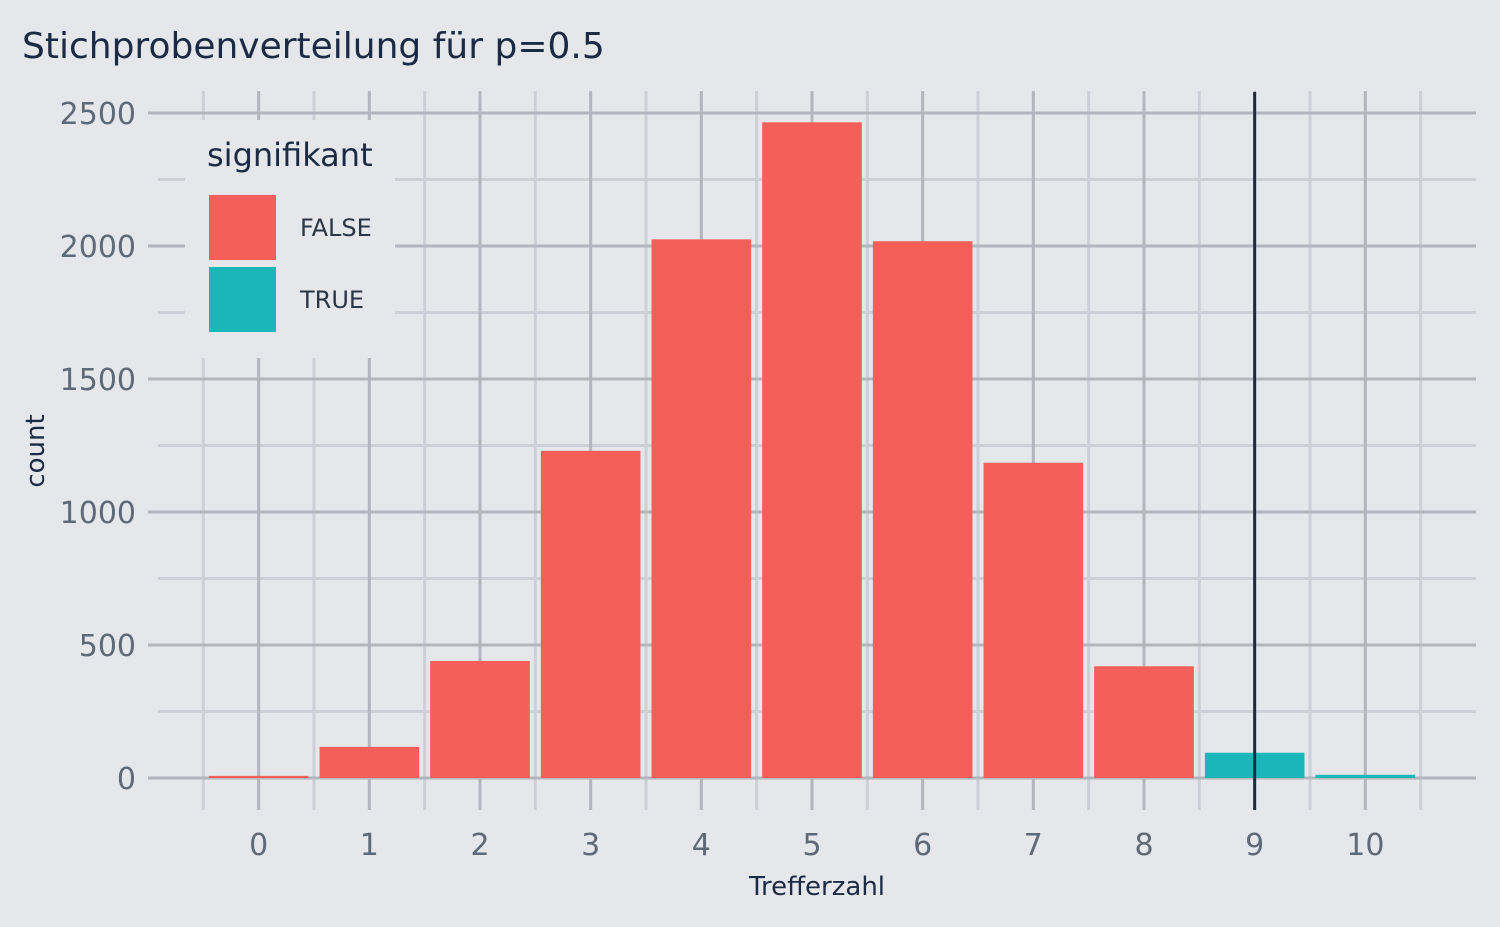  Describe the element at coordinates (290, 155) in the screenshot. I see `legend-title: signifikant` at that location.